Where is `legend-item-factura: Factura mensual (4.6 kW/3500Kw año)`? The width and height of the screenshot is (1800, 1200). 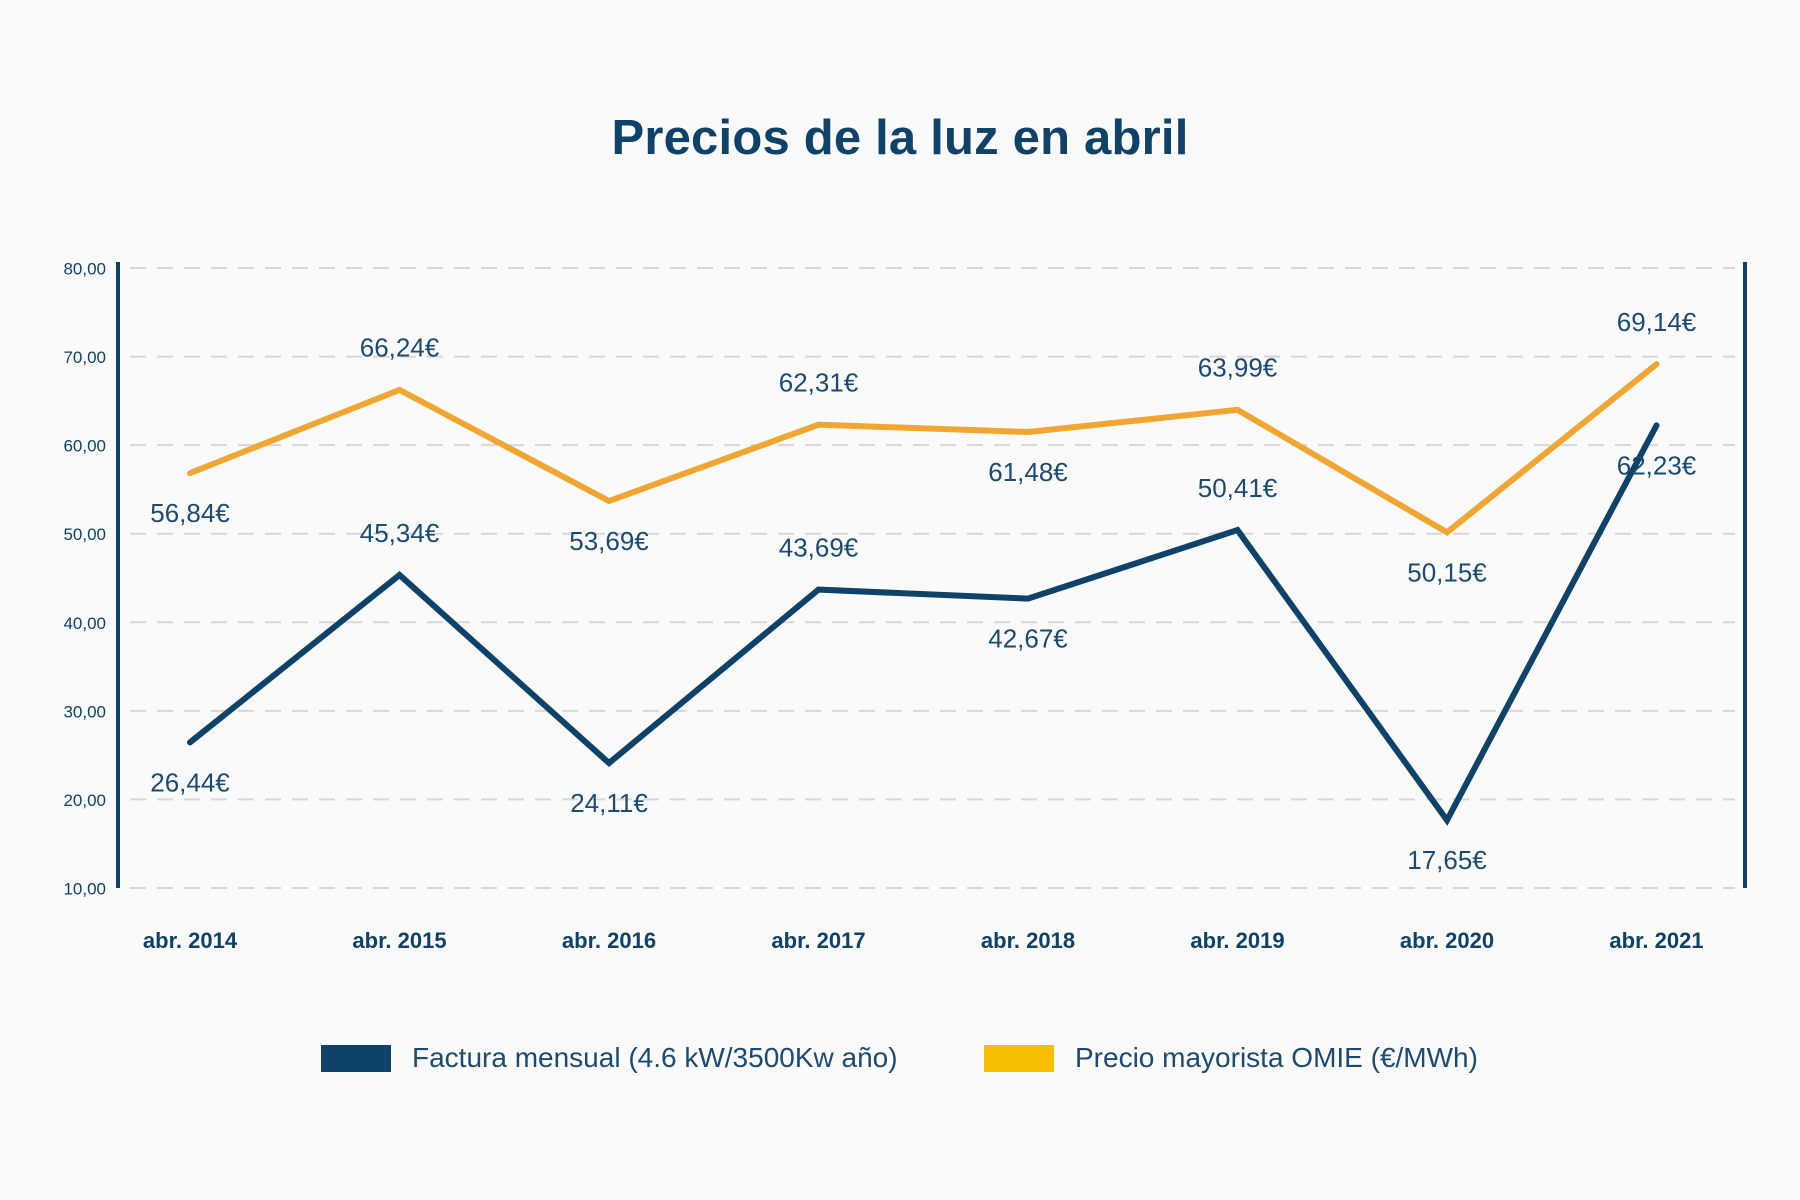
legend-item-factura: Factura mensual (4.6 kW/3500Kw año) is located at coordinates (609, 1058).